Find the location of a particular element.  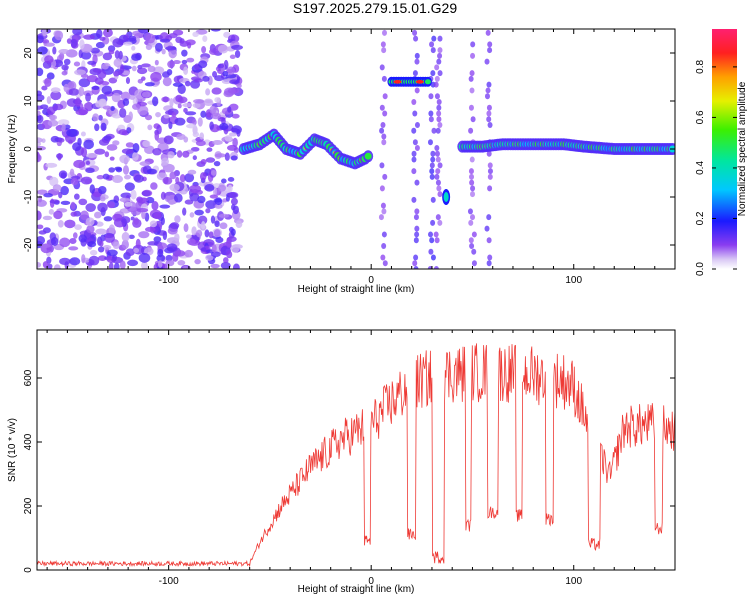

colorbar-label: Normalized spectral amplitude is located at coordinates (742, 148).